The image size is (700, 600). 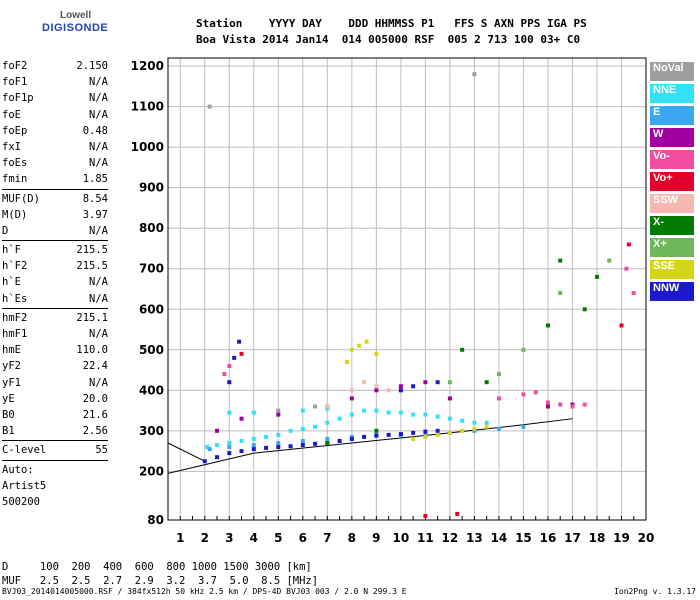 I want to click on x-tick-label: 3, so click(x=229, y=538).